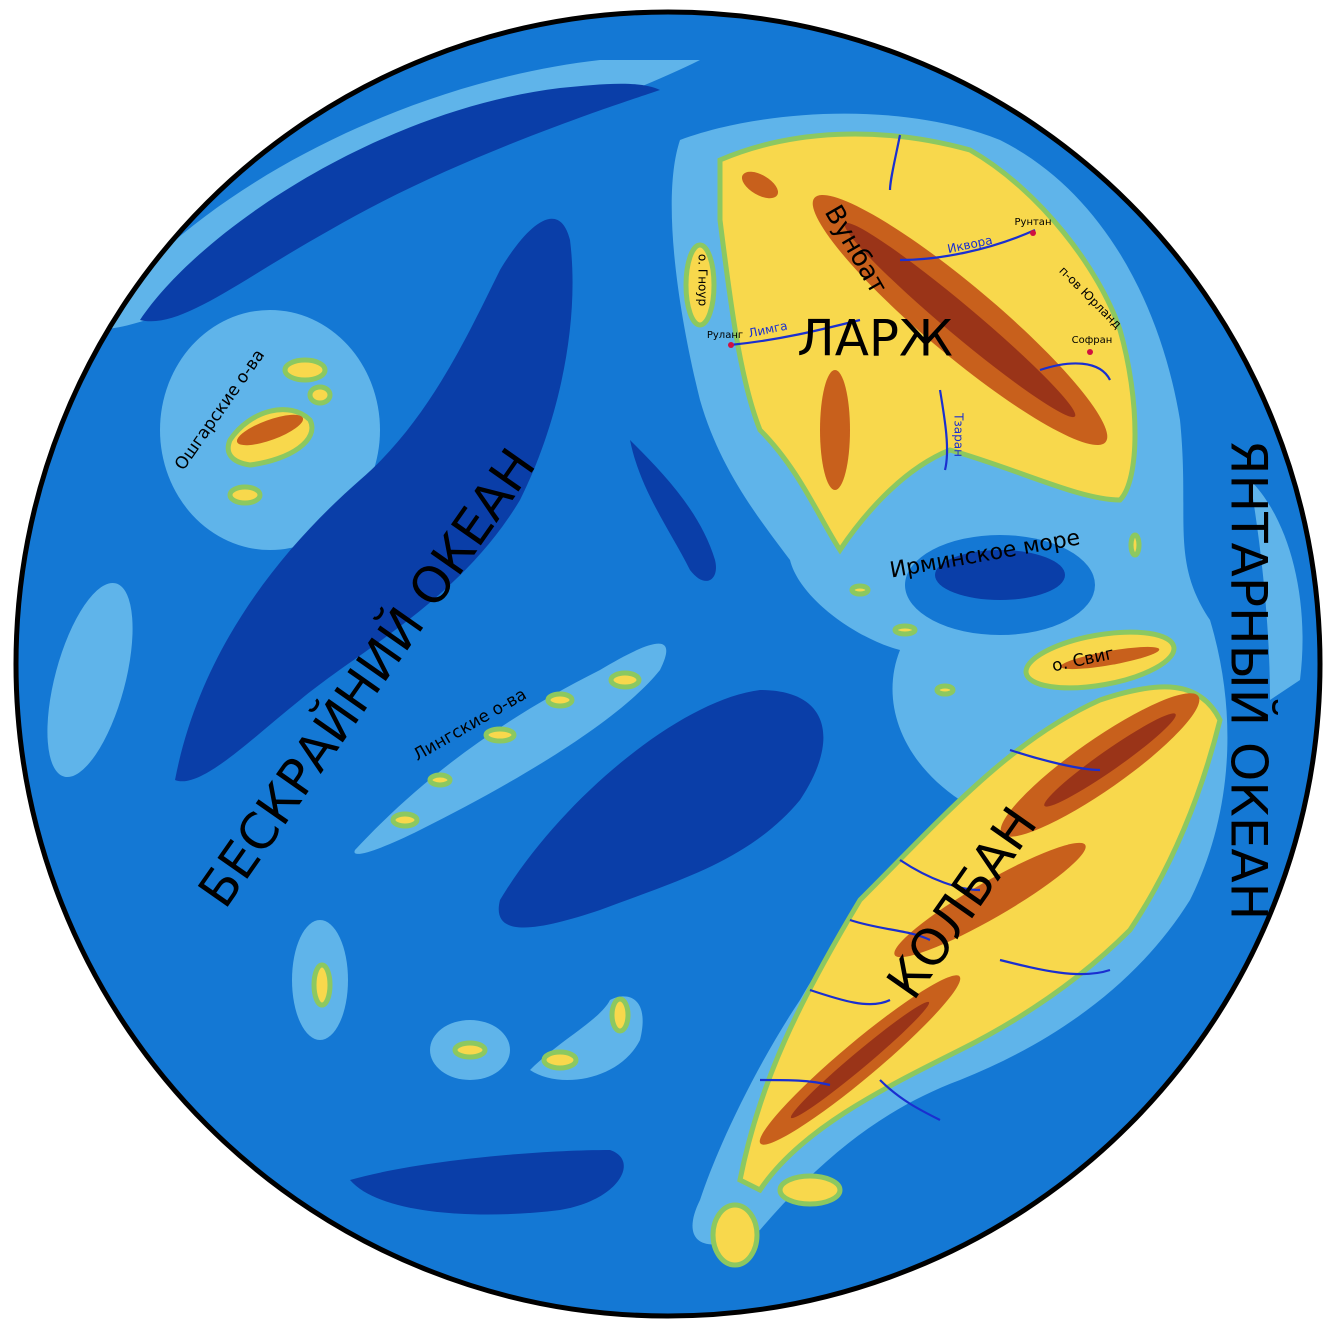 The height and width of the screenshot is (1329, 1337). Describe the element at coordinates (910, 292) in the screenshot. I see `cities` at that location.